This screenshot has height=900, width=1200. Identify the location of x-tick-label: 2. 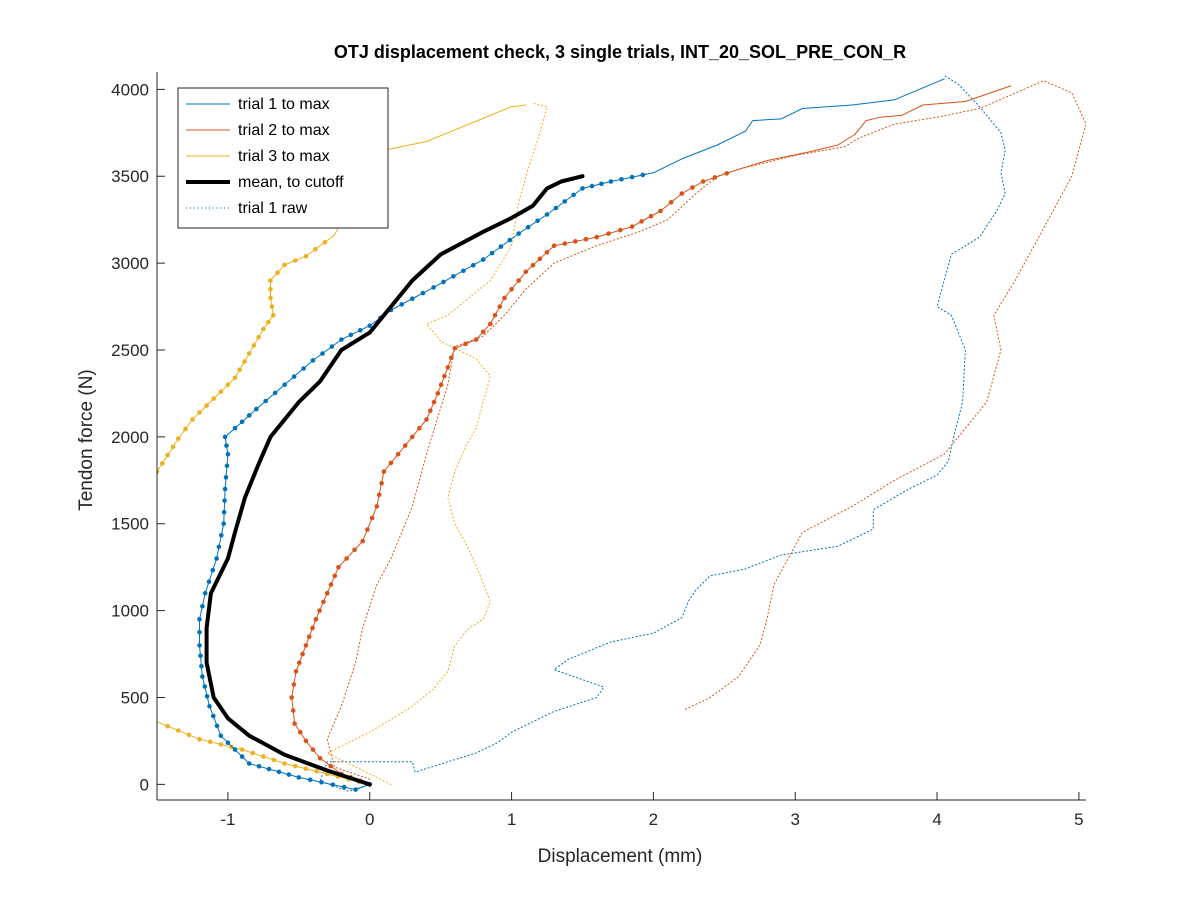
(653, 819).